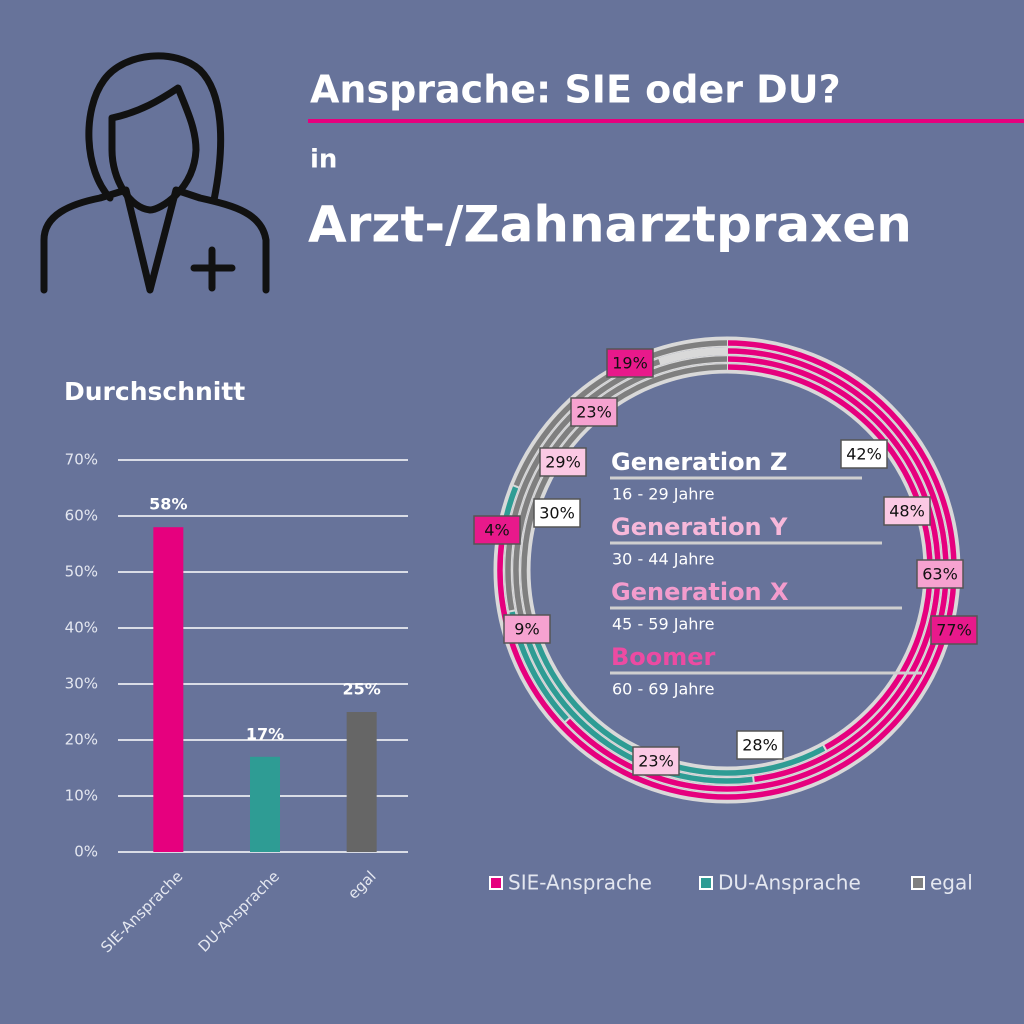  What do you see at coordinates (663, 559) in the screenshot?
I see `category-subtitle: 30 - 44 Jahre` at bounding box center [663, 559].